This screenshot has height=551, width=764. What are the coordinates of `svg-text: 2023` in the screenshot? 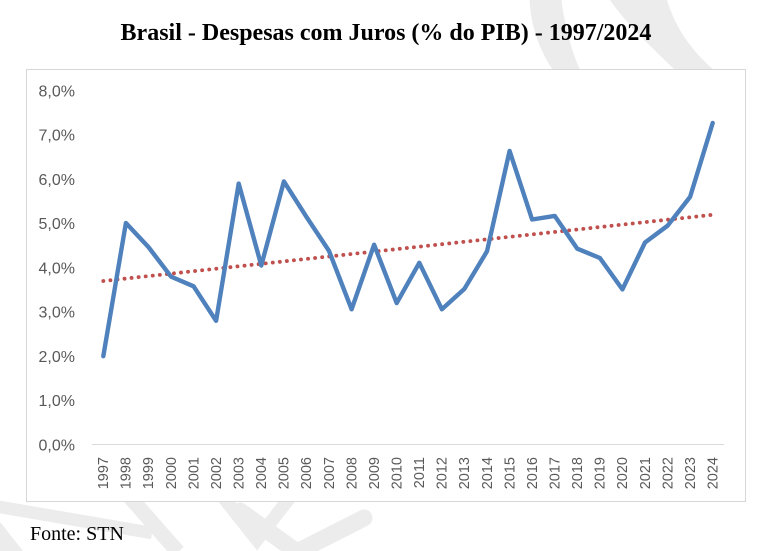 It's located at (691, 473).